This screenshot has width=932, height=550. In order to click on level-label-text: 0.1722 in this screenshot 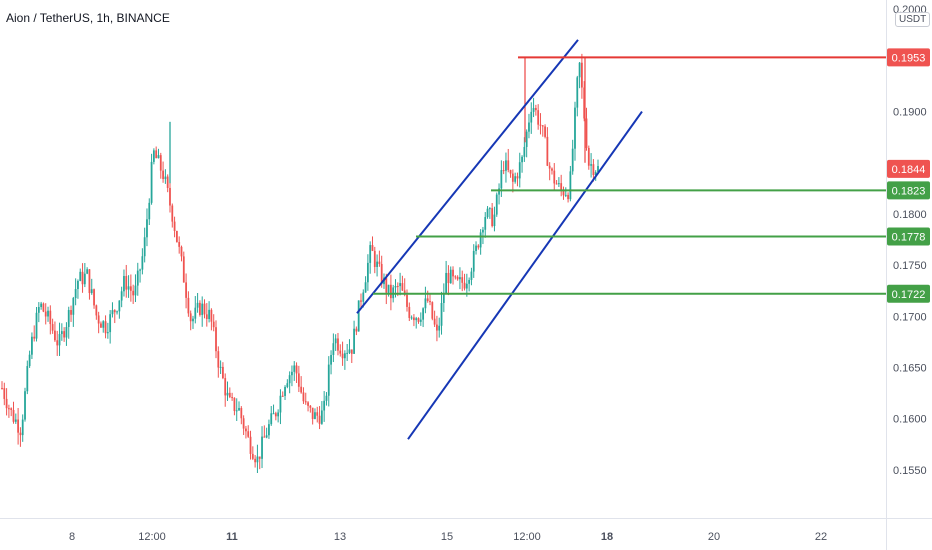, I will do `click(909, 295)`.